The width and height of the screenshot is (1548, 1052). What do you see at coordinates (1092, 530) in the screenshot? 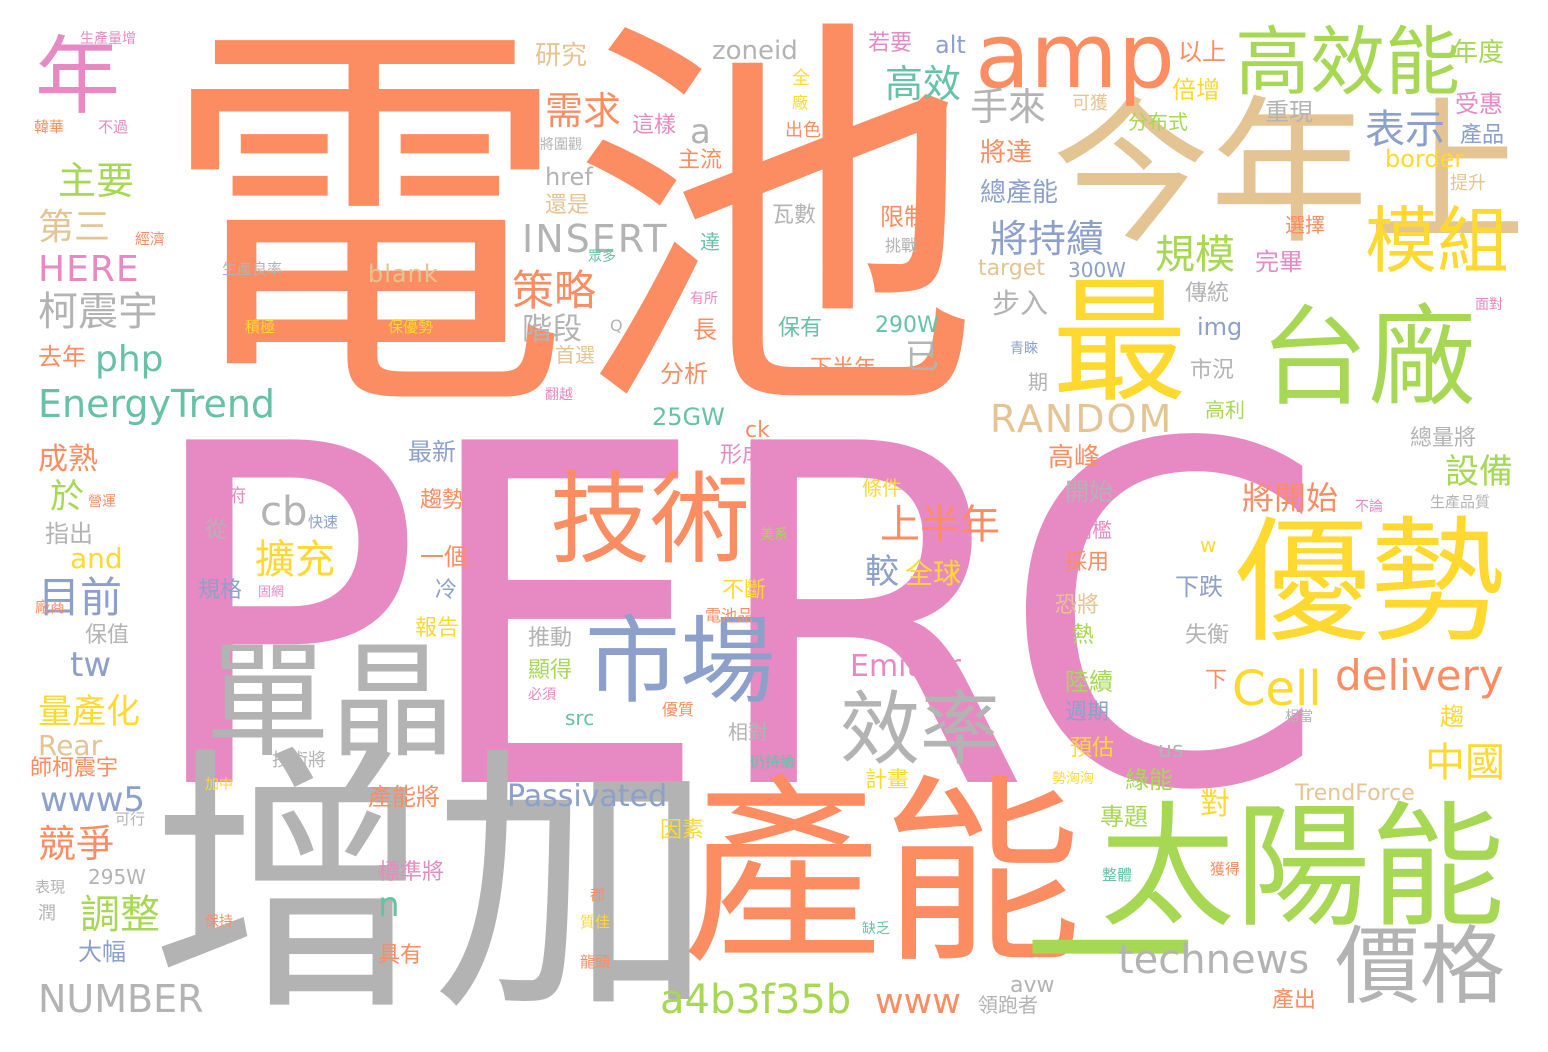
I see `word: 門檻` at bounding box center [1092, 530].